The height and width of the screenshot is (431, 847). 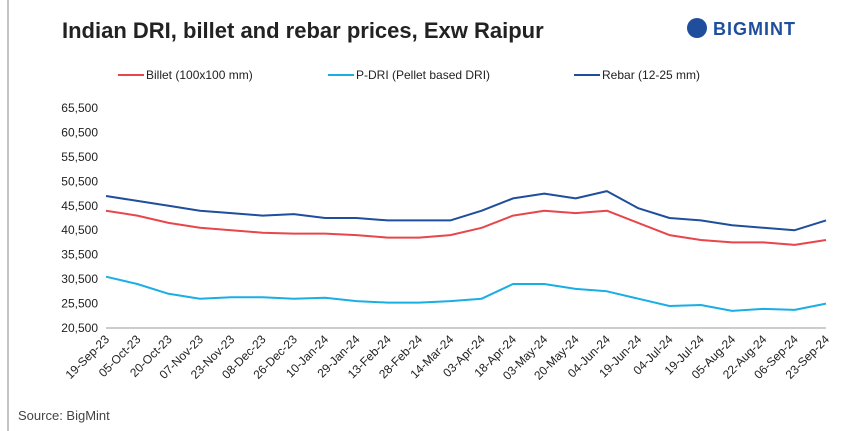 What do you see at coordinates (651, 75) in the screenshot?
I see `legend-label: Rebar (12-25 mm)` at bounding box center [651, 75].